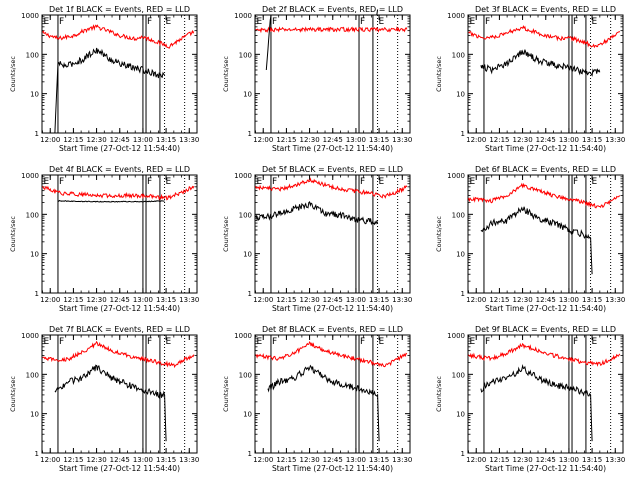 This screenshot has width=640, height=480. What do you see at coordinates (332, 169) in the screenshot?
I see `panel-title: Det 5f BLACK = Events, RED = LLD` at bounding box center [332, 169].